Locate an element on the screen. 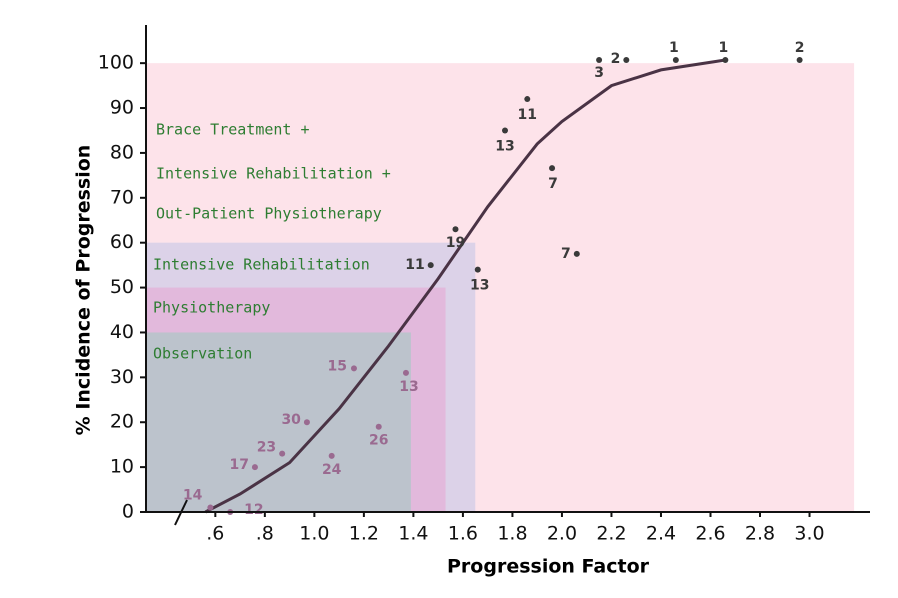  point-label: 23 is located at coordinates (266, 448).